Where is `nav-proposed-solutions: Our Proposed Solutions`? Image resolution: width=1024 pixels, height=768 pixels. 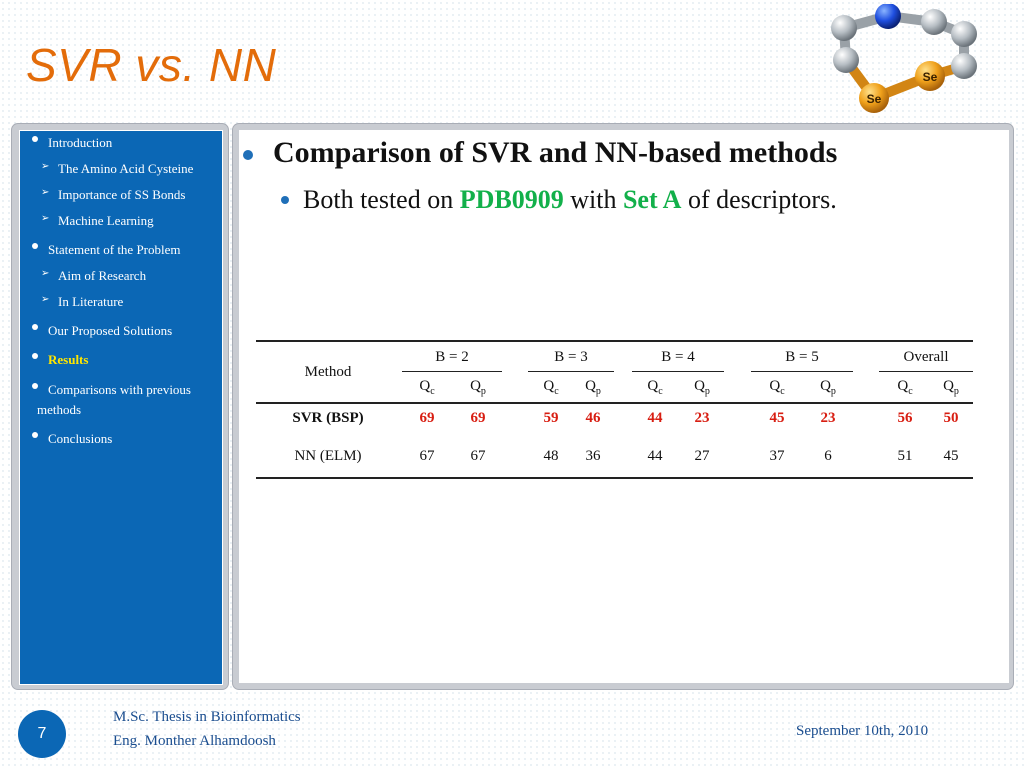
nav-proposed-solutions: Our Proposed Solutions is located at coordinates (102, 331).